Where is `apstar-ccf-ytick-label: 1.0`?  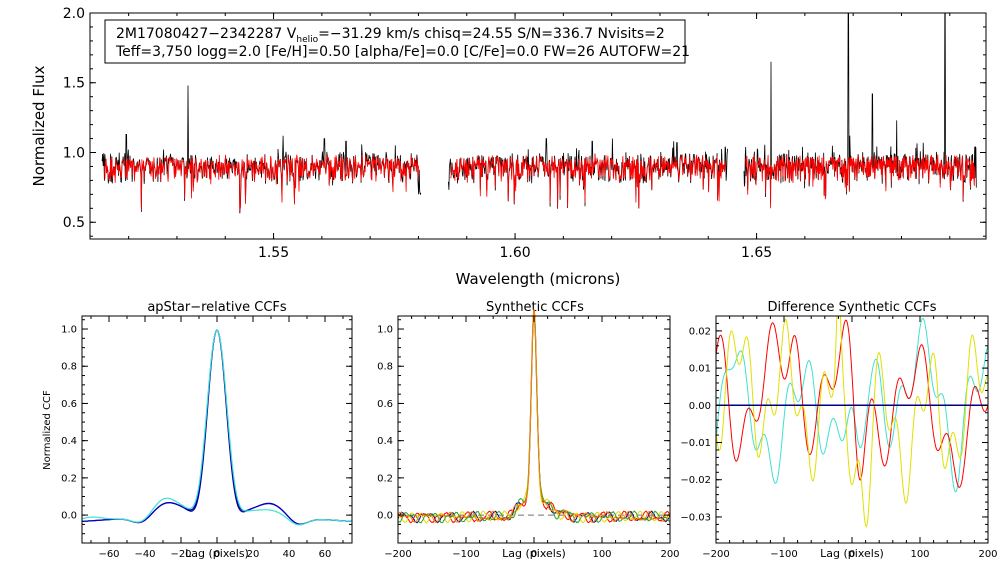 apstar-ccf-ytick-label: 1.0 is located at coordinates (69, 330).